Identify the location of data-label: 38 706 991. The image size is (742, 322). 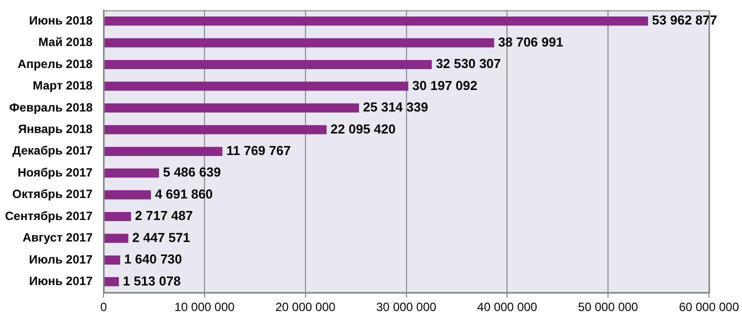
(531, 42).